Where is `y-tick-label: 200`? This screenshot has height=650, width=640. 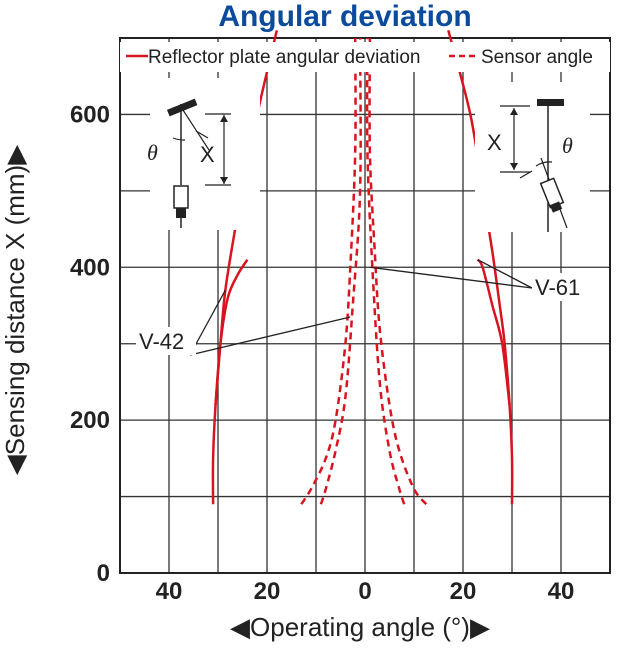
y-tick-label: 200 is located at coordinates (90, 420).